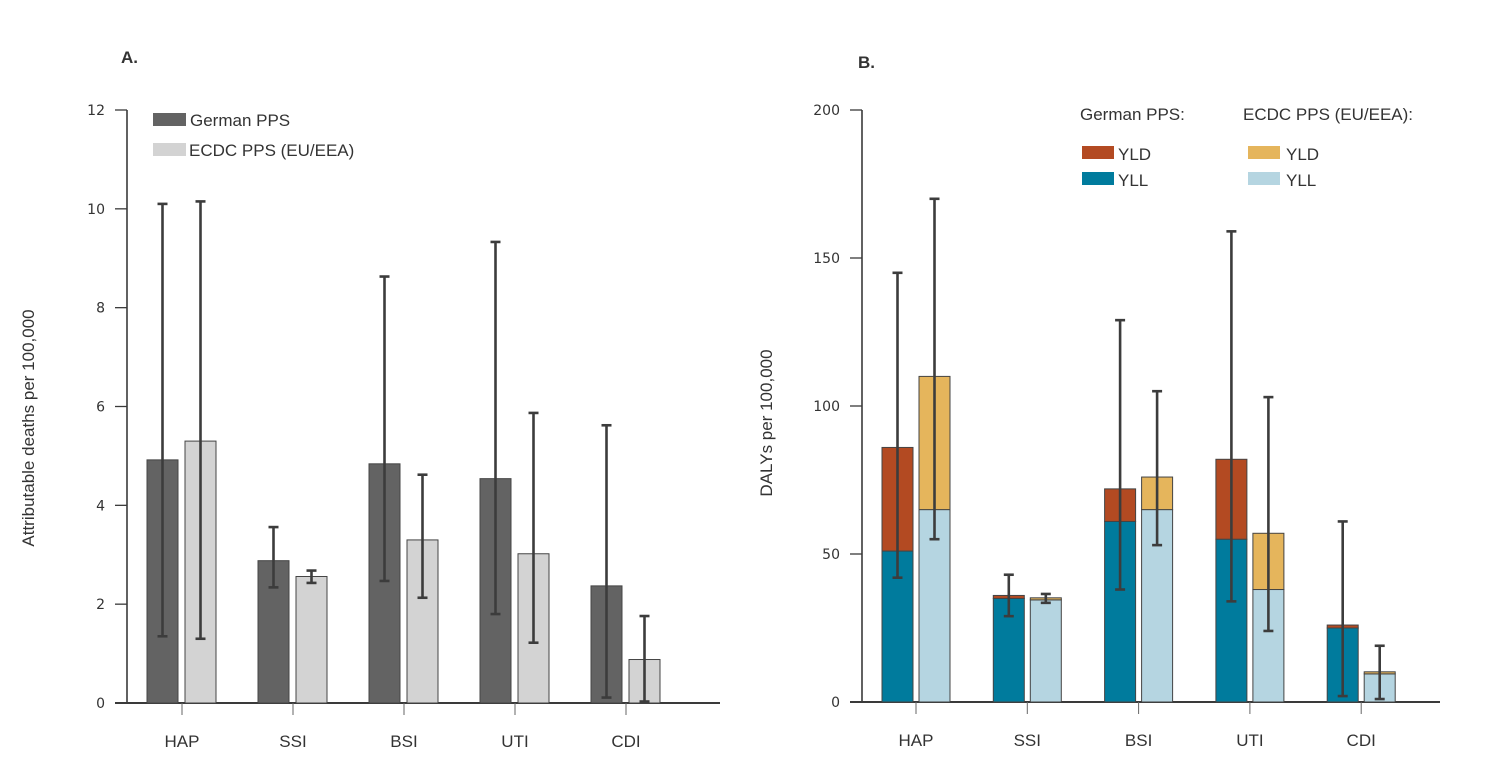 The height and width of the screenshot is (781, 1493). What do you see at coordinates (1264, 152) in the screenshot?
I see `legend-swatch-ecdc-yld` at bounding box center [1264, 152].